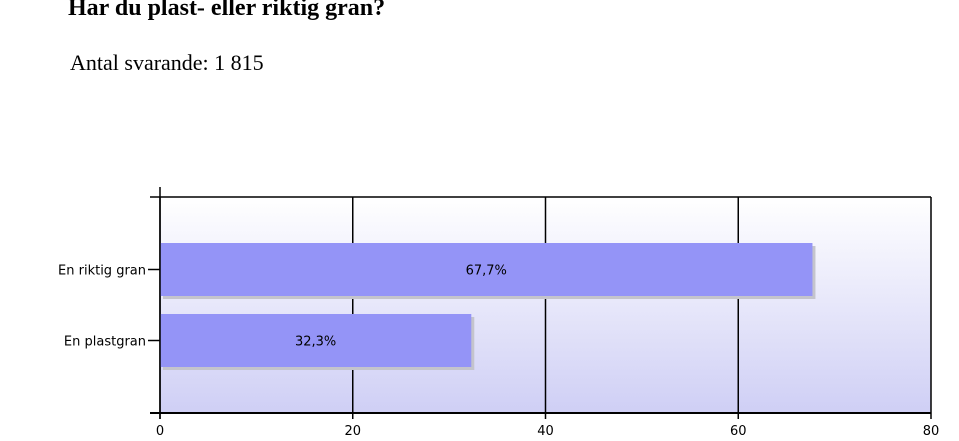 The height and width of the screenshot is (441, 959). What do you see at coordinates (545, 431) in the screenshot?
I see `x-tick-label: 40` at bounding box center [545, 431].